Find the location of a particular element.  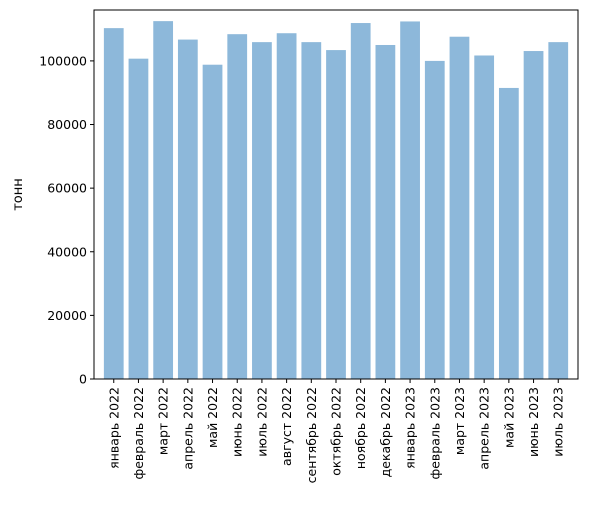

x-tick-label-8: сентябрь 2022 is located at coordinates (311, 435).